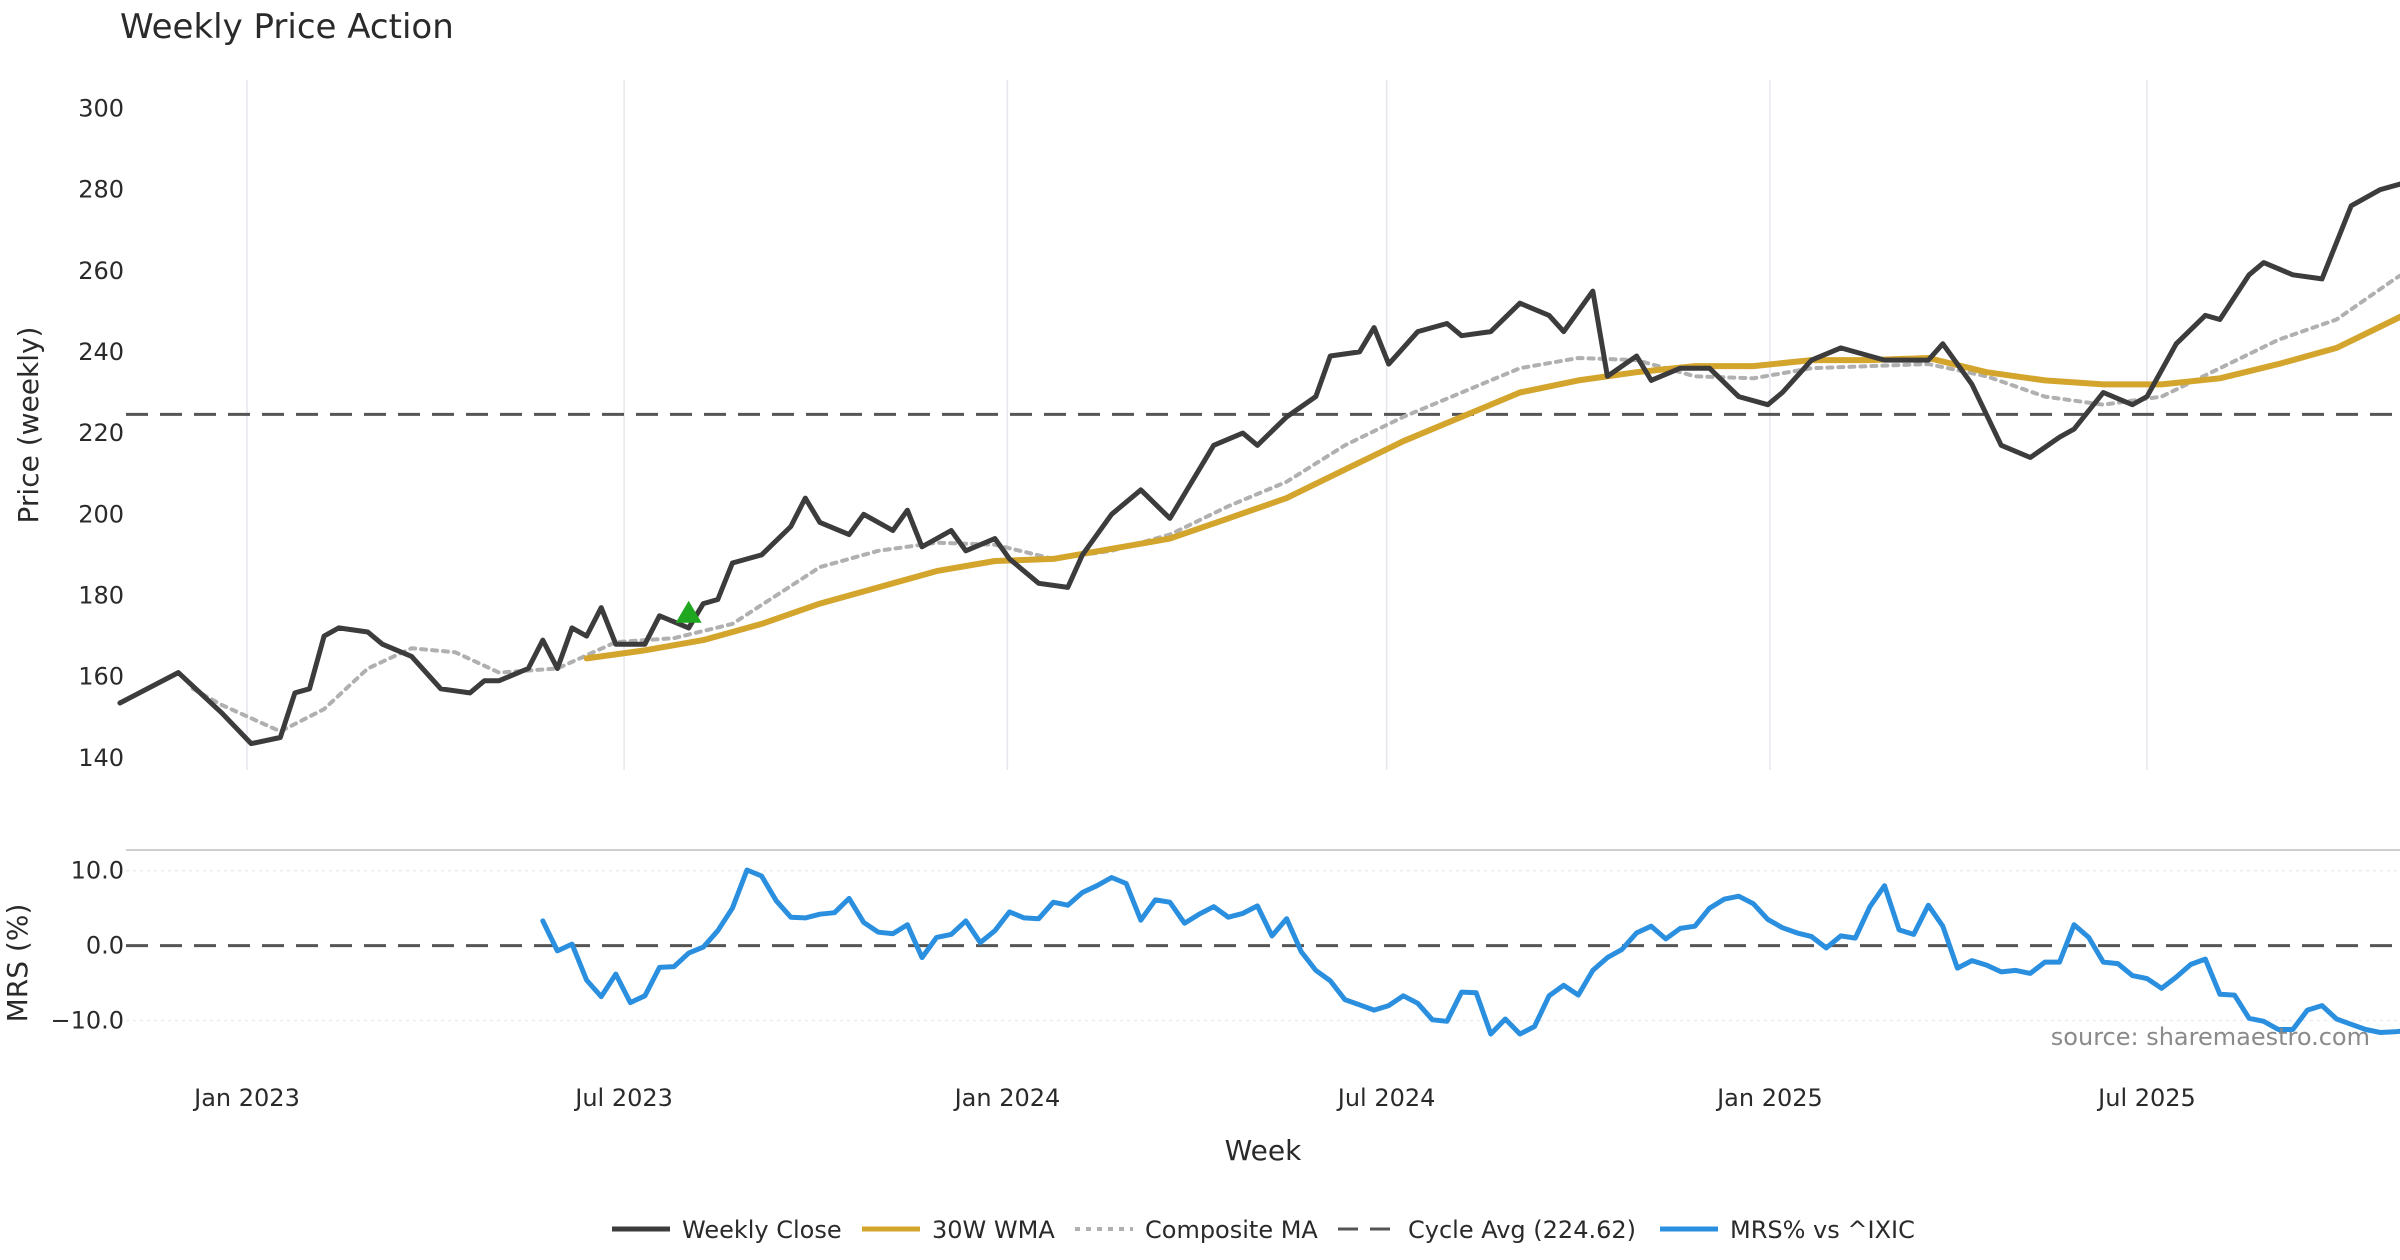 This screenshot has height=1260, width=2400. Describe the element at coordinates (1386, 1098) in the screenshot. I see `x-tick-label: Jul 2024` at that location.